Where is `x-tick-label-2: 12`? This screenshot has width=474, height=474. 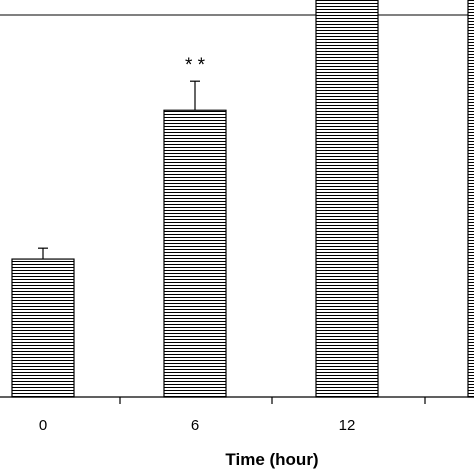
x-tick-label-2: 12 is located at coordinates (347, 425).